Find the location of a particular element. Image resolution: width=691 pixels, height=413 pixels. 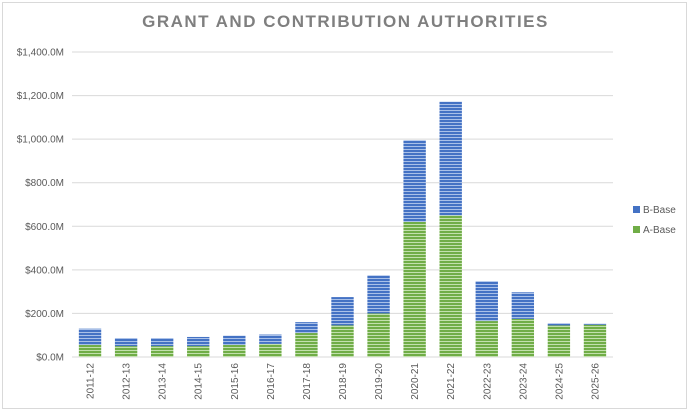

x-tick-label: 2017-18 is located at coordinates (307, 381).